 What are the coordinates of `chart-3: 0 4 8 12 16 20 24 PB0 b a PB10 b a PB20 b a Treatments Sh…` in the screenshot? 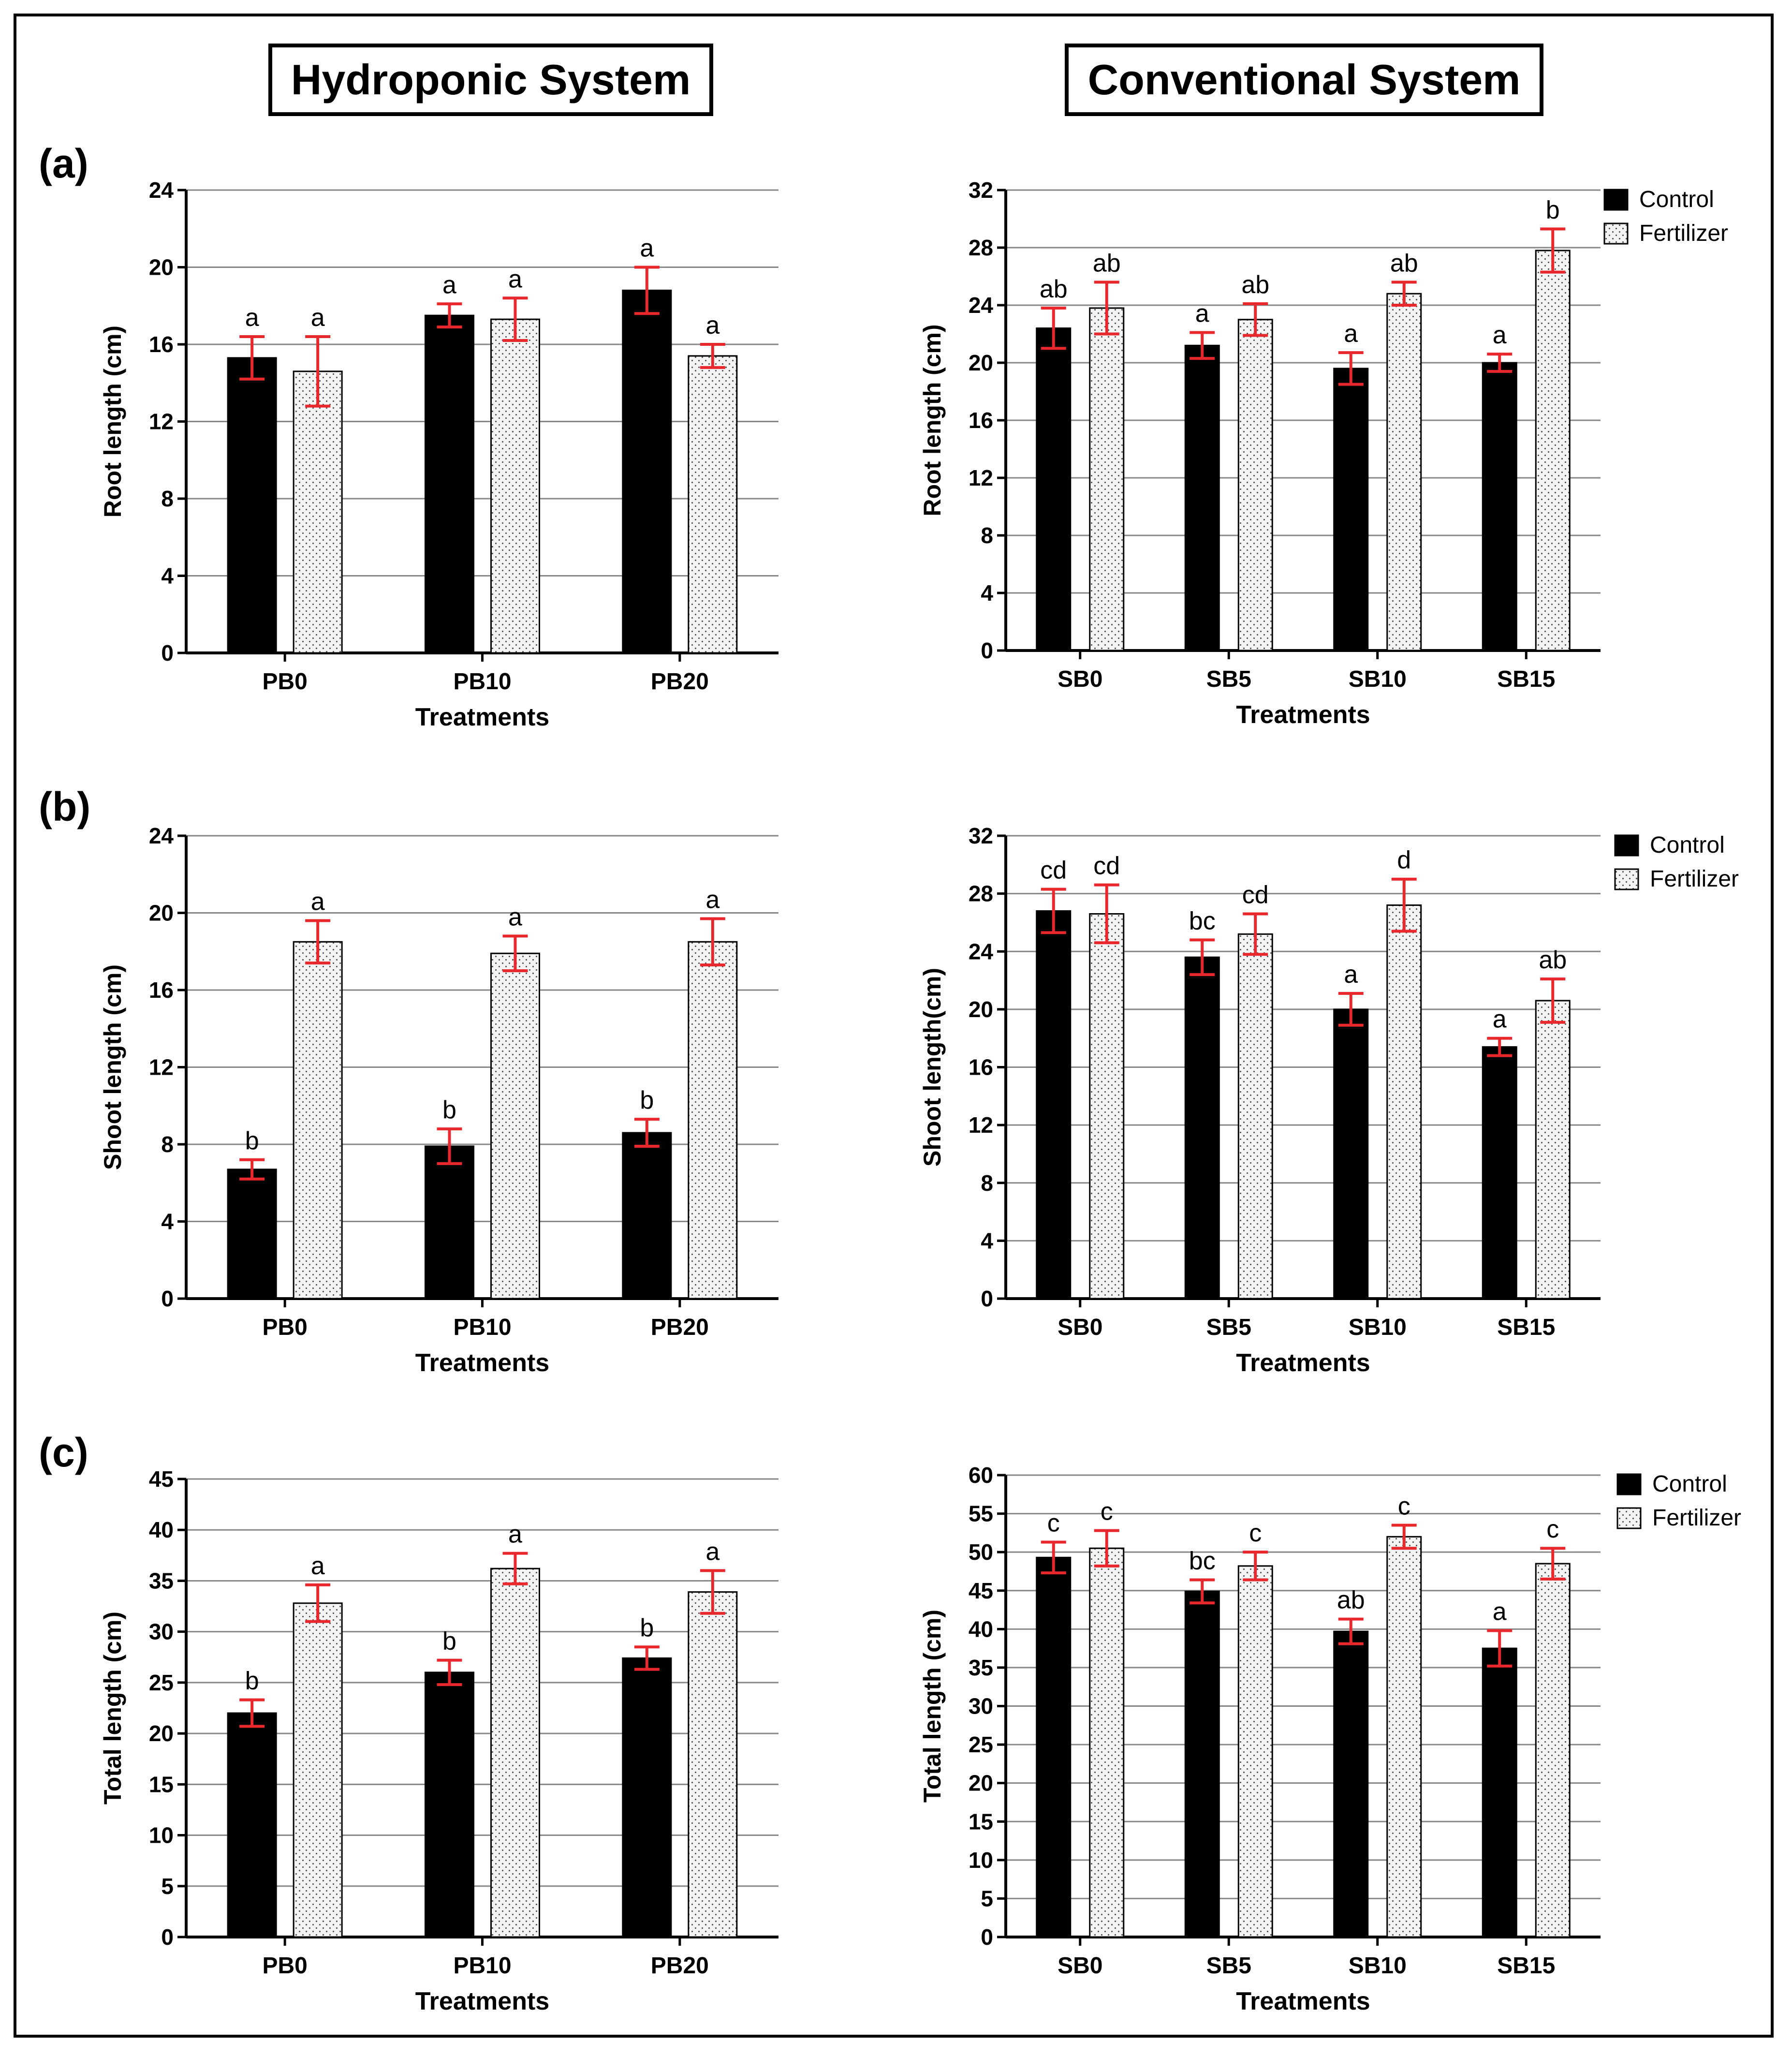 It's located at (438, 1100).